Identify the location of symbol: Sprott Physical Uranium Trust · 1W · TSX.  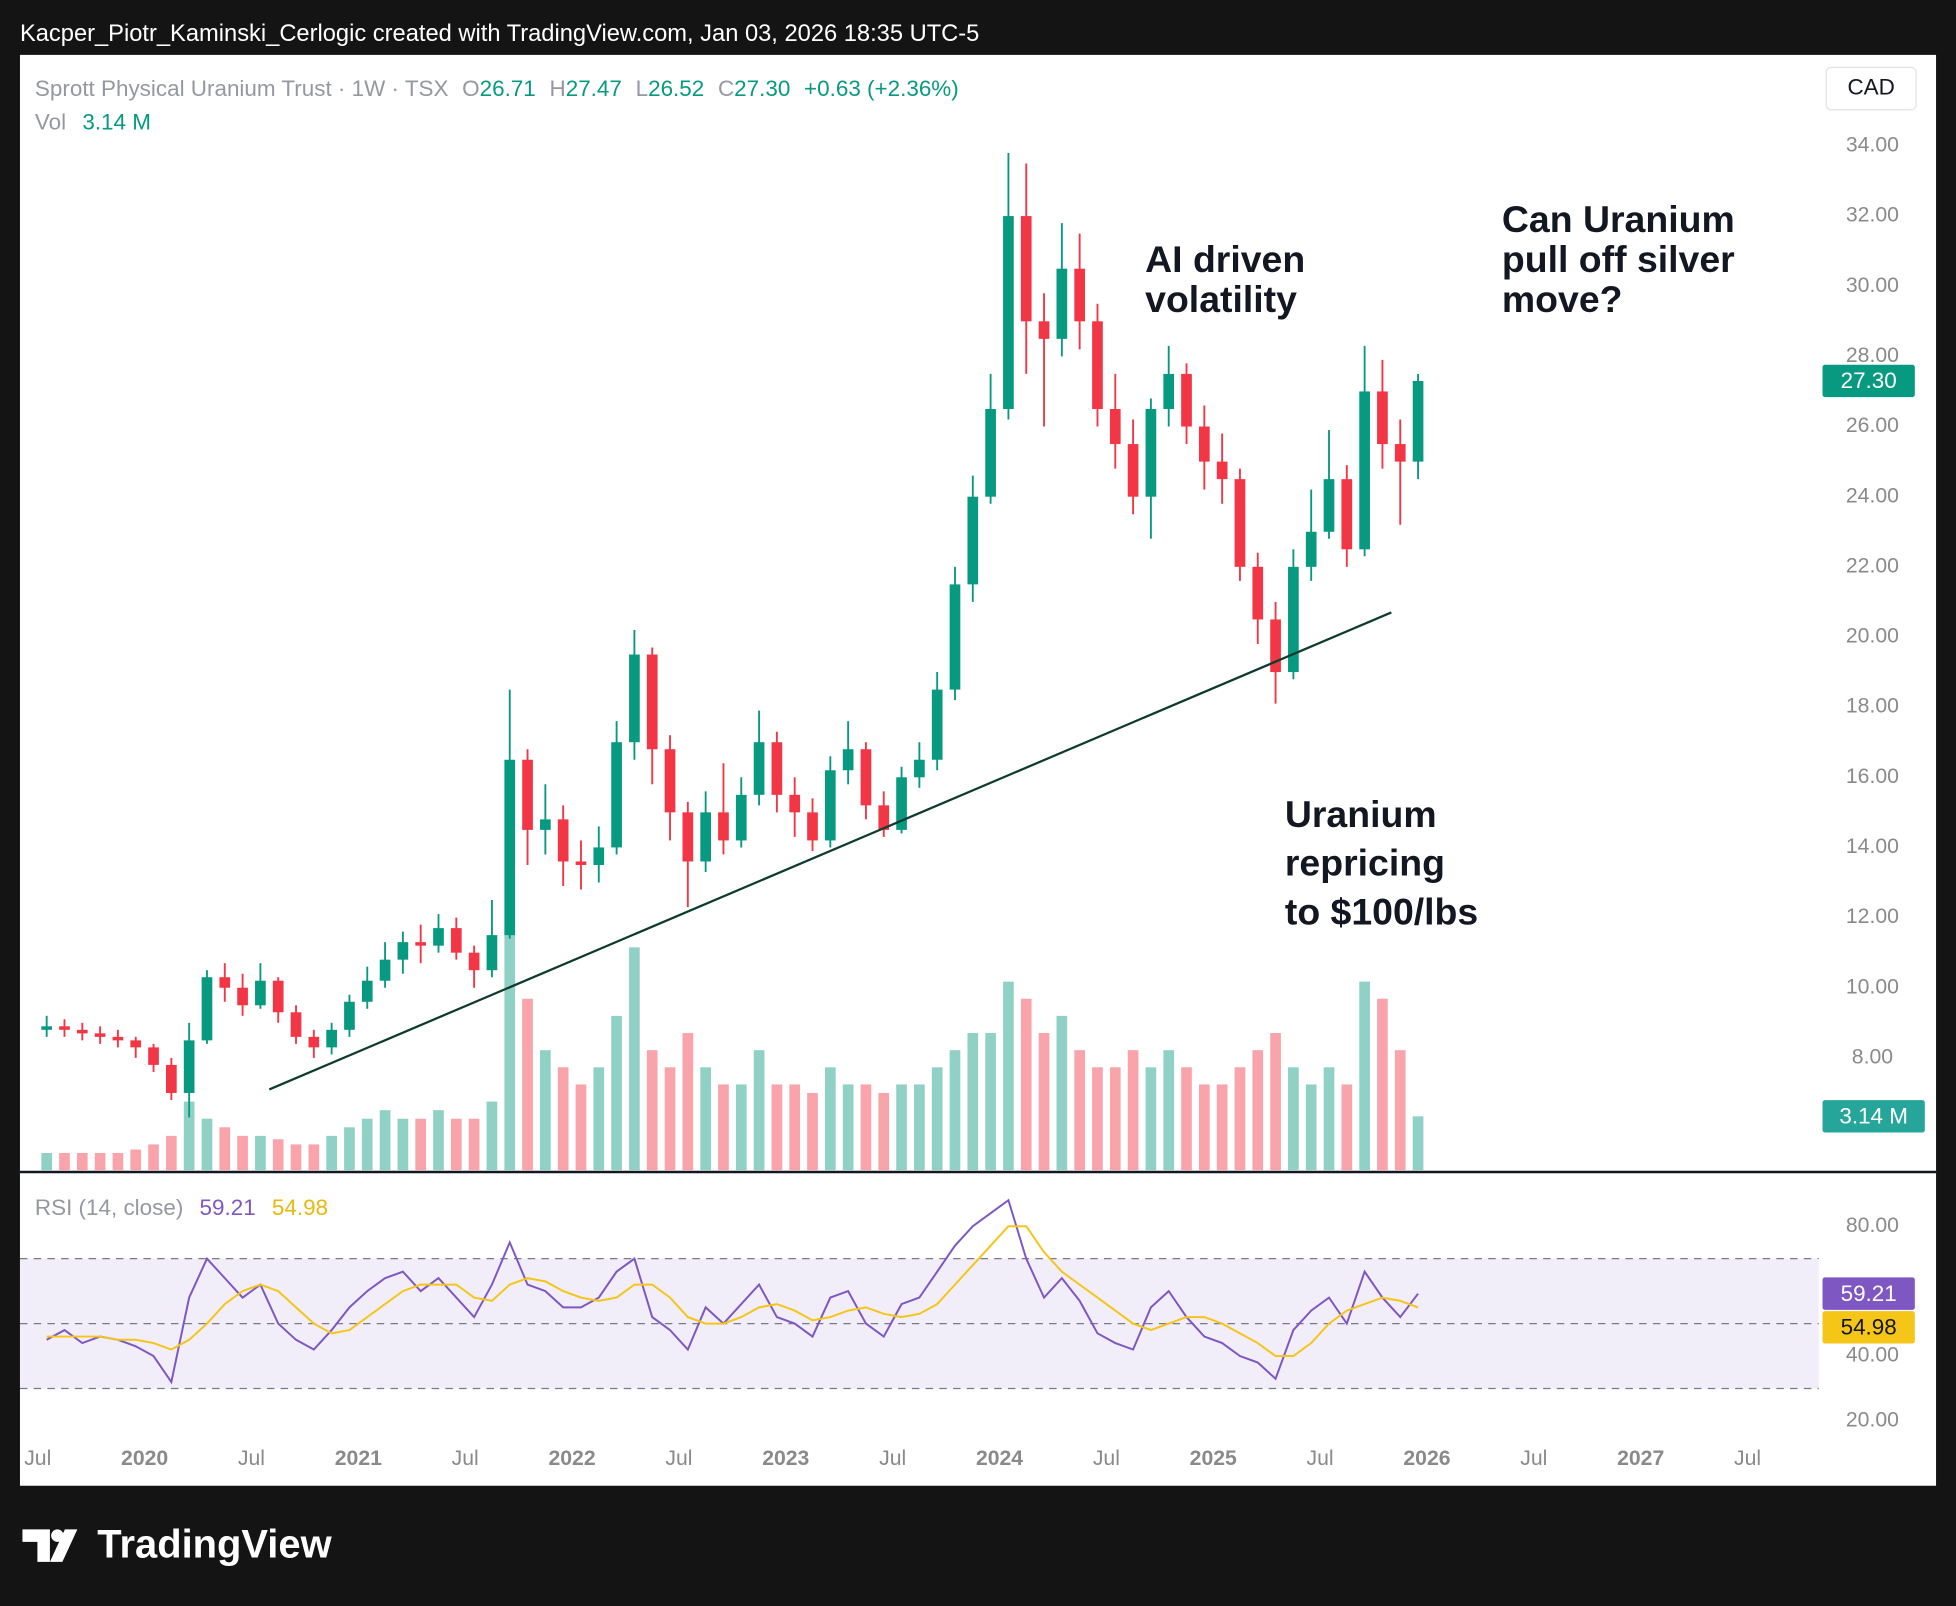
(242, 88).